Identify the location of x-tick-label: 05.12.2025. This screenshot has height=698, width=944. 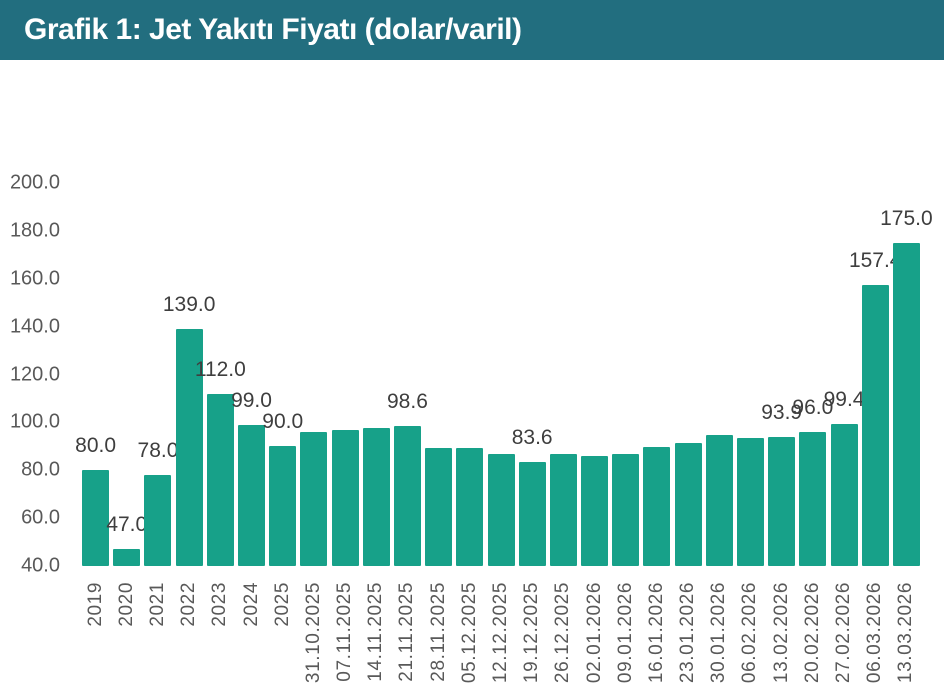
(469, 633).